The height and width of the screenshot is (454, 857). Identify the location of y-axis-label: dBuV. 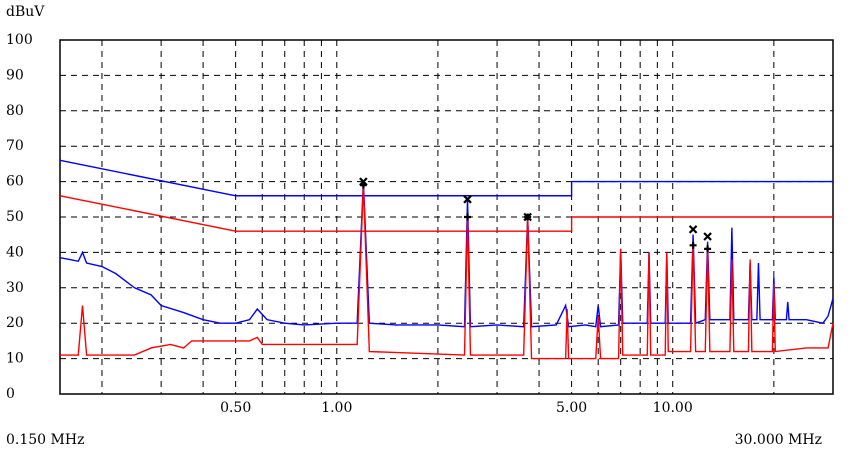
(25, 12).